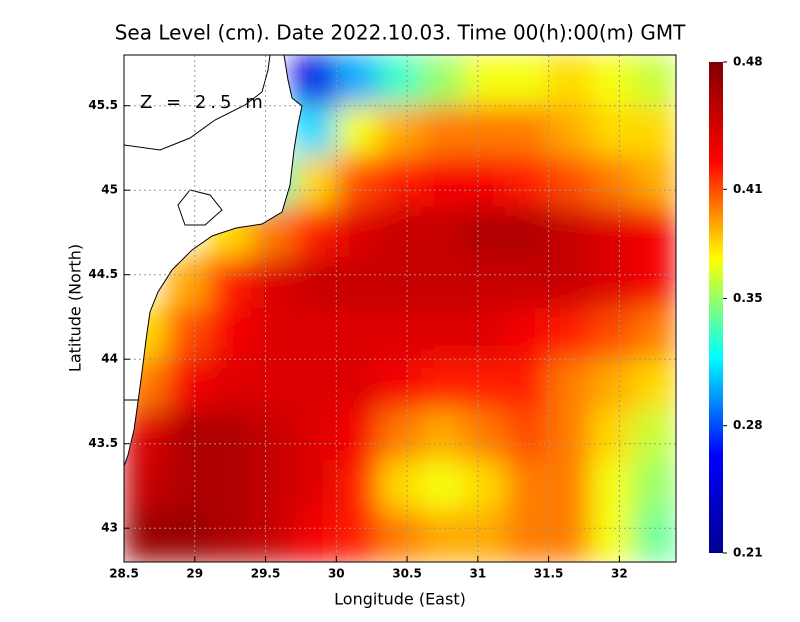  Describe the element at coordinates (200, 207) in the screenshot. I see `coastline` at that location.